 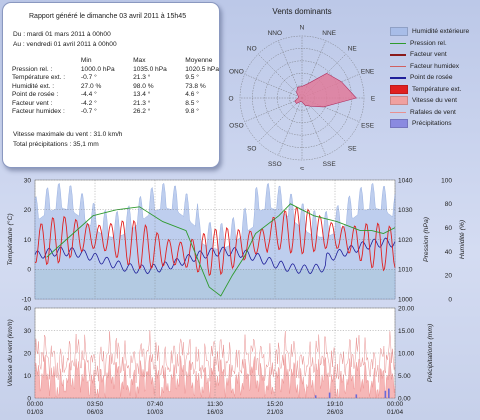 I want to click on x-tick-date: 21/03, so click(x=275, y=412).